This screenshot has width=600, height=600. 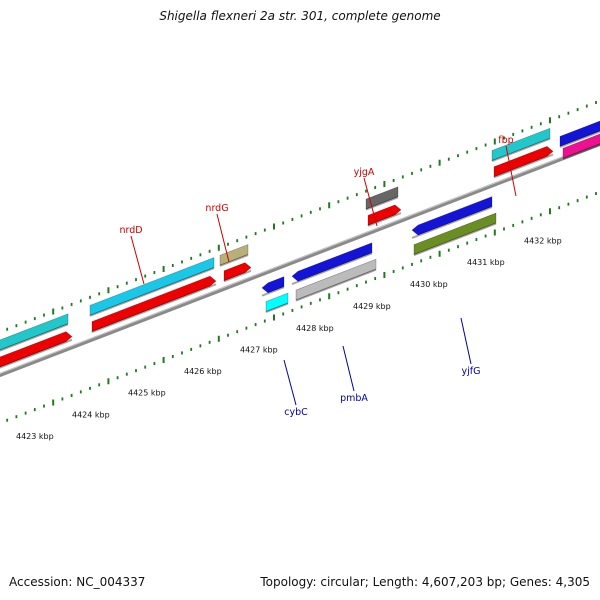 I want to click on leader-yjfG, so click(x=466, y=341).